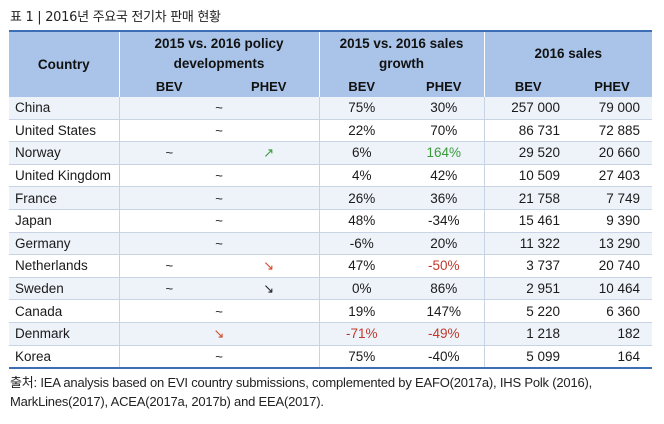 The image size is (664, 424). I want to click on sales-phev-cell: 27 403, so click(612, 176).